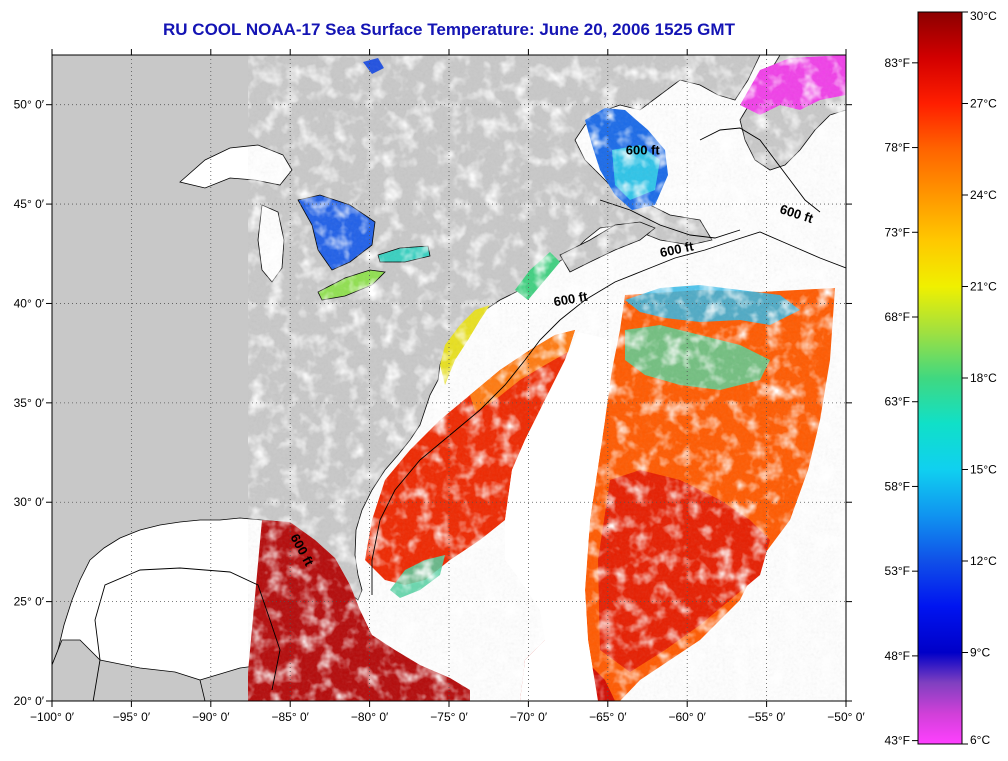 This screenshot has width=1008, height=761. I want to click on land-yucatan, so click(134, 670).